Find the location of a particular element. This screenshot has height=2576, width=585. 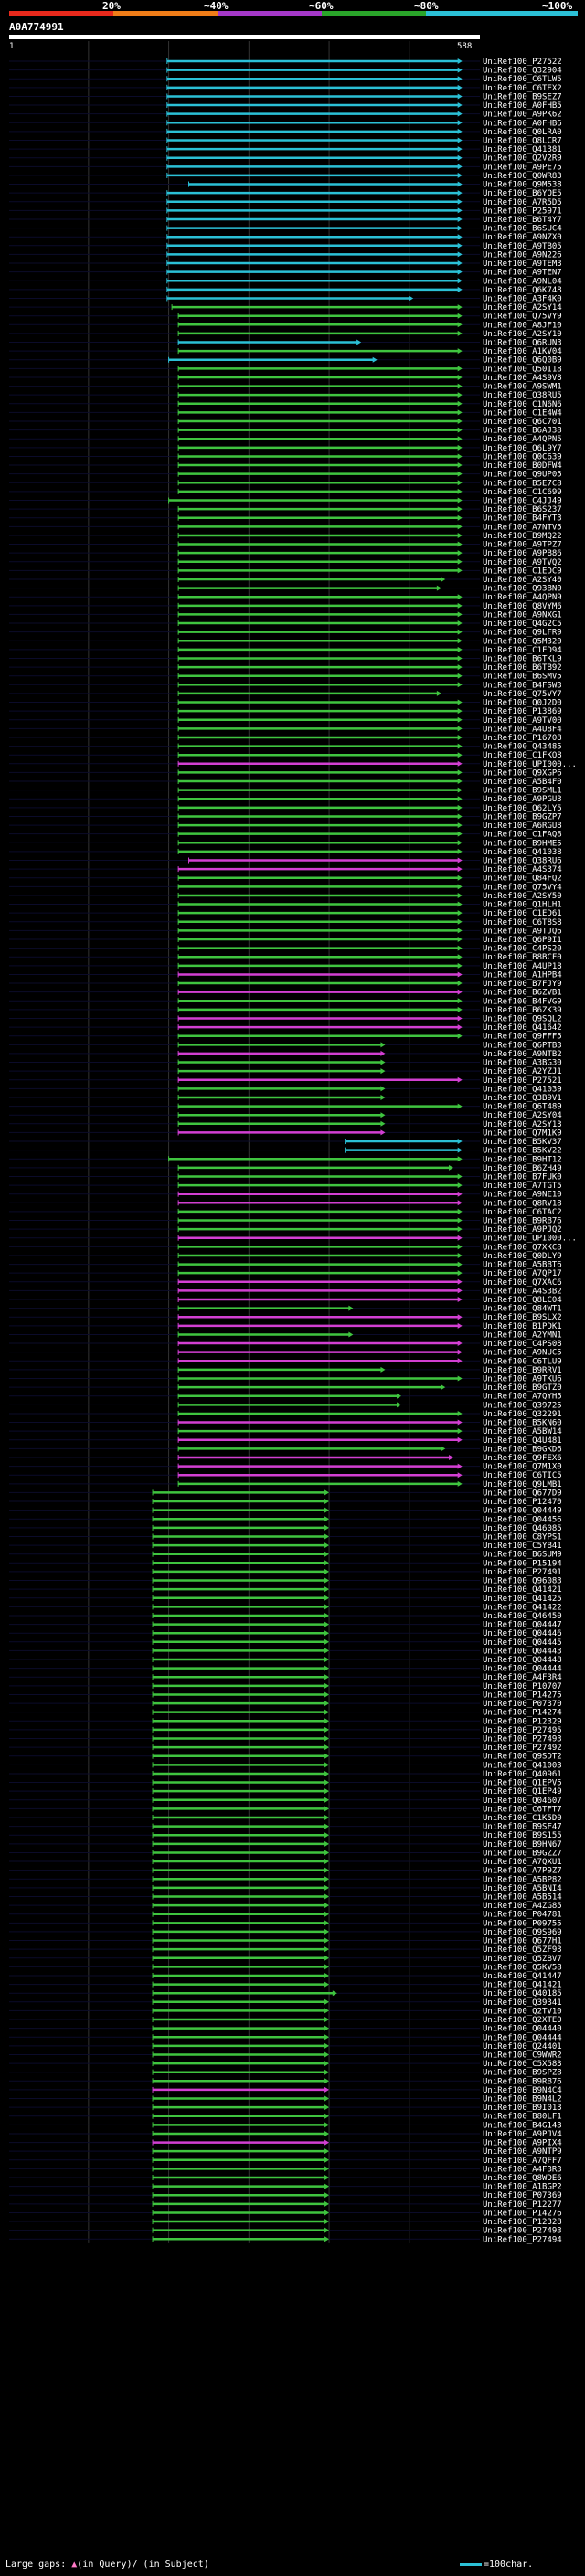

hit-label: UniRef100_C4JJ49 is located at coordinates (522, 501).